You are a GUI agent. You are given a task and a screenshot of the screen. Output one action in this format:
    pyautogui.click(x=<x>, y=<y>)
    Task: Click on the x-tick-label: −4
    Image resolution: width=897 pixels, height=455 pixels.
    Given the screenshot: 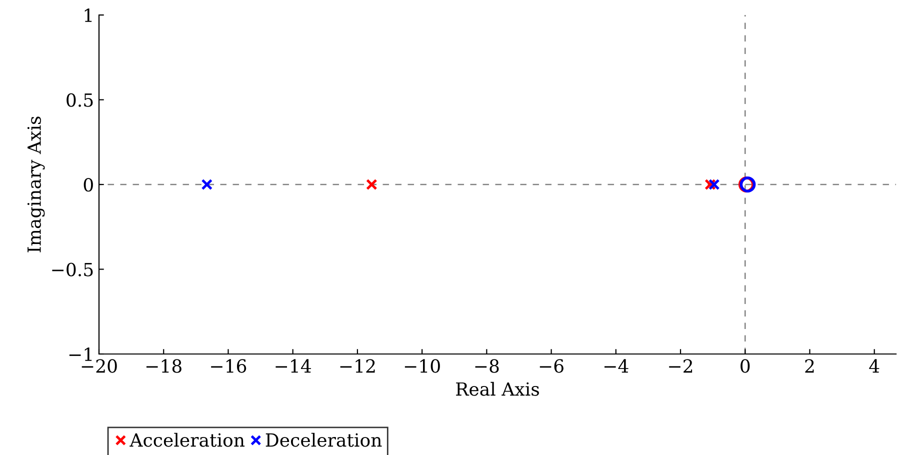 What is the action you would take?
    pyautogui.click(x=616, y=366)
    